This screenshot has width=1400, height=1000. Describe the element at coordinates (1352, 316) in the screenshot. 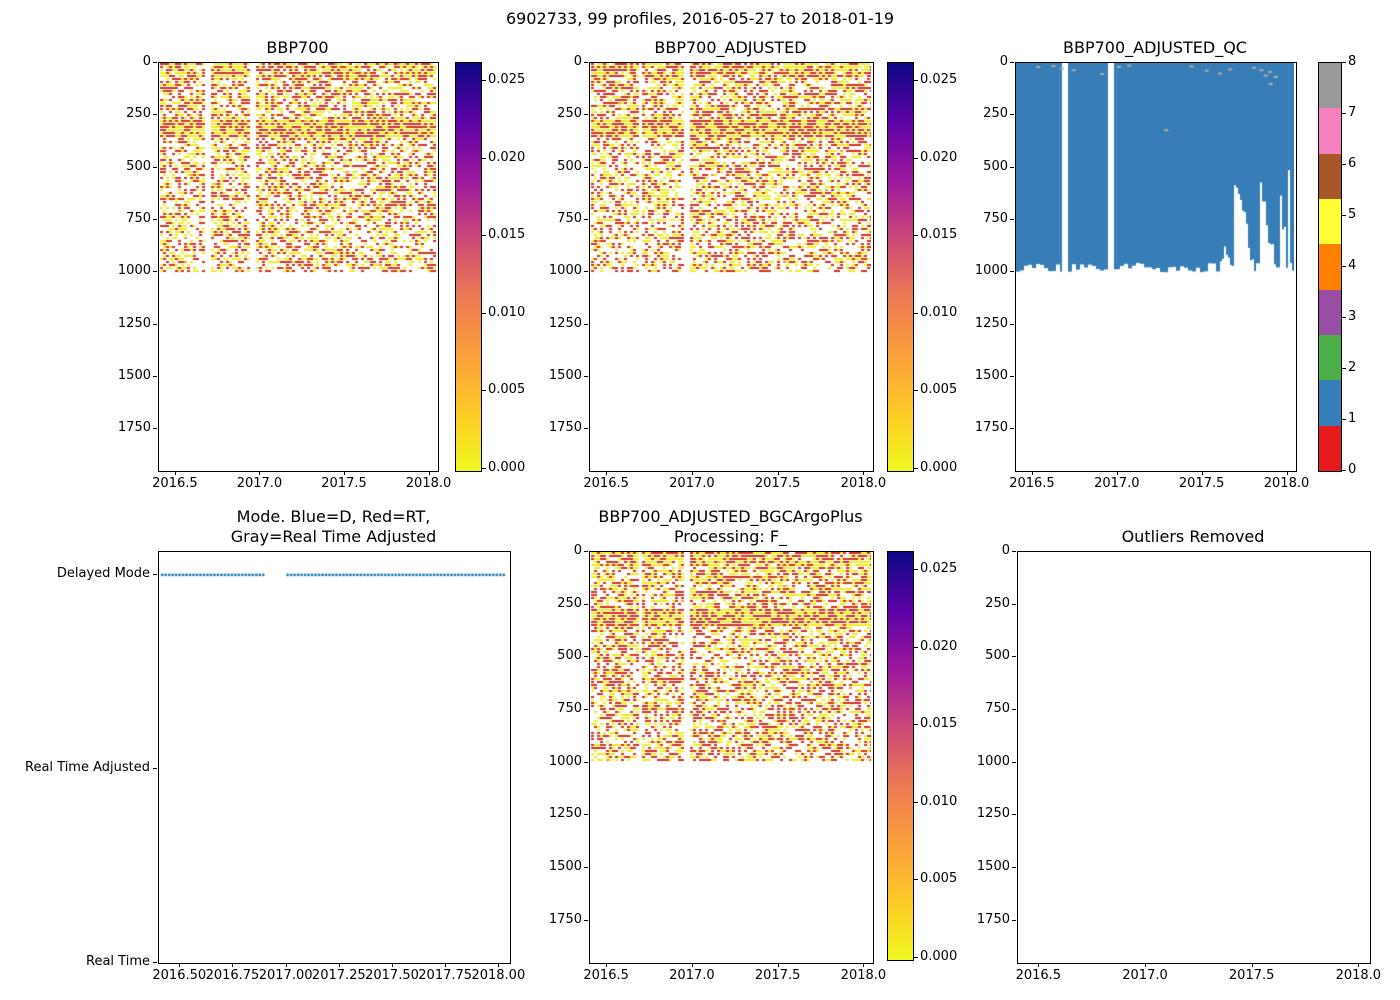

I see `colorbar-tick-label: 3` at that location.